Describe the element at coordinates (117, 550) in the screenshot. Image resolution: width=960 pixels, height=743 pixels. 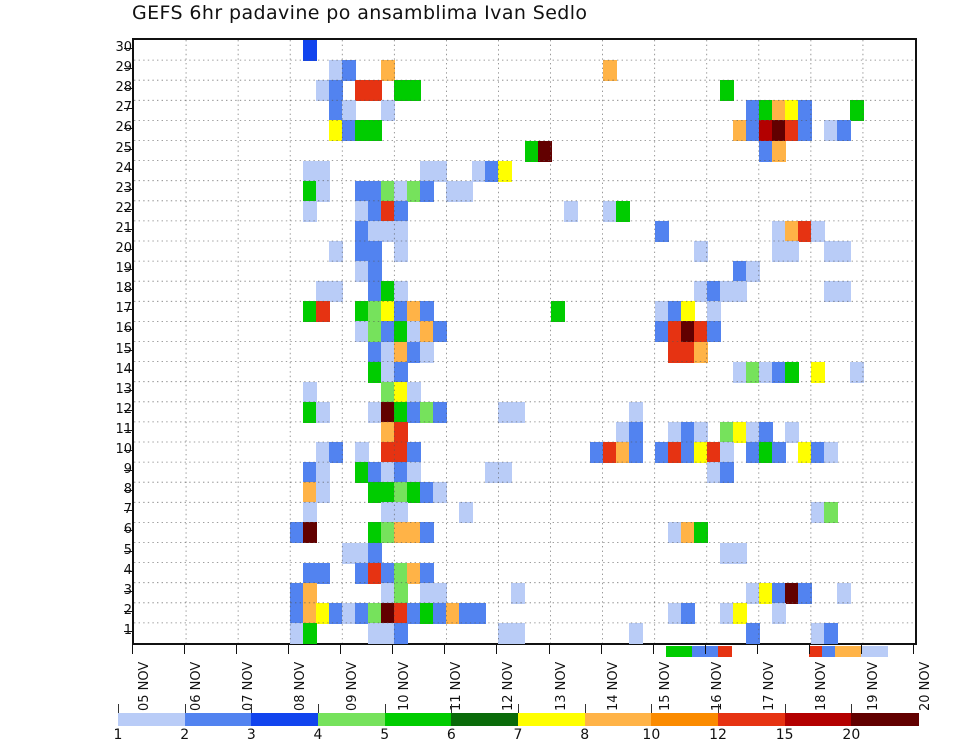
I see `y-axis-tick-label: 5` at that location.